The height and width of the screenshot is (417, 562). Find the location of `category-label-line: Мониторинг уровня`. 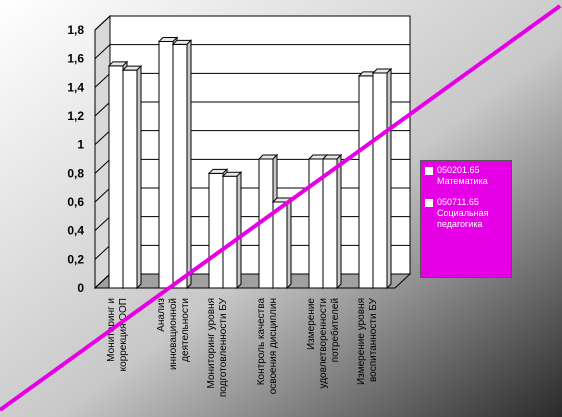

category-label-line: Мониторинг уровня is located at coordinates (211, 343).